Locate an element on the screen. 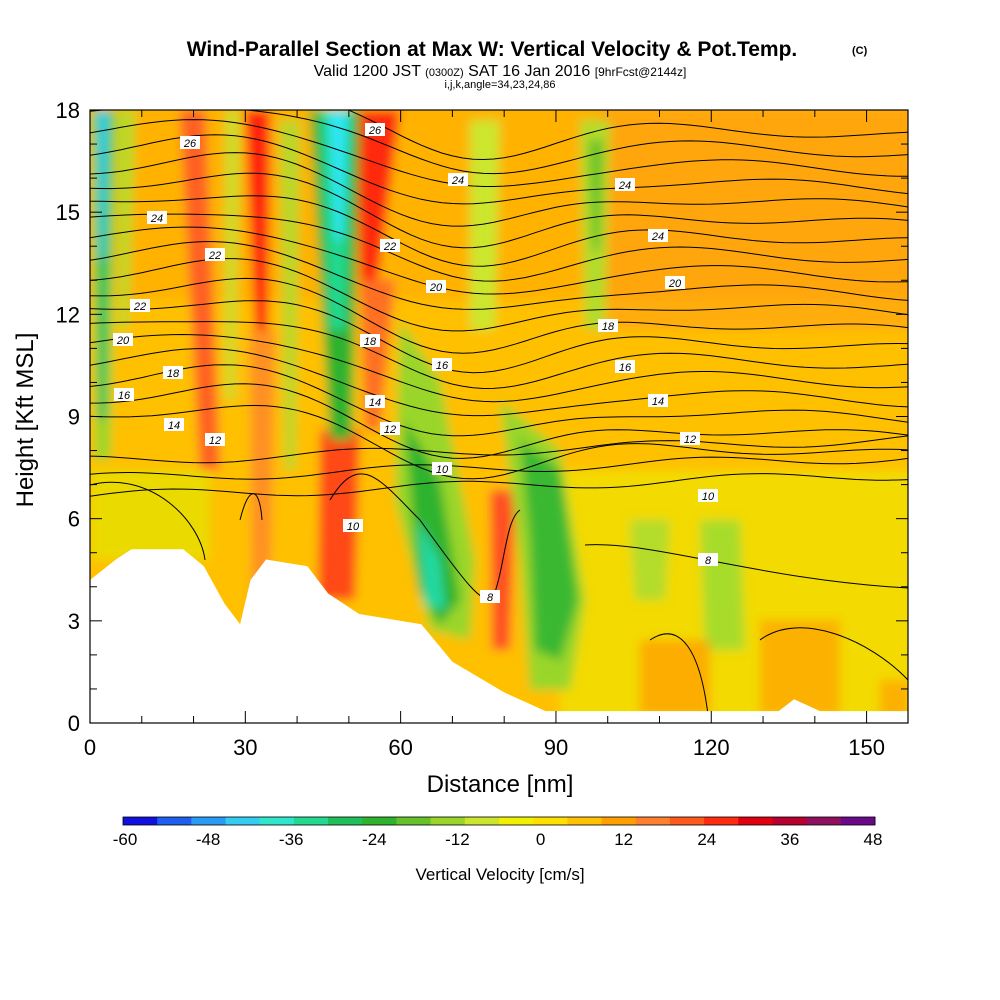  colorbar-tick-label: 12 is located at coordinates (623, 839).